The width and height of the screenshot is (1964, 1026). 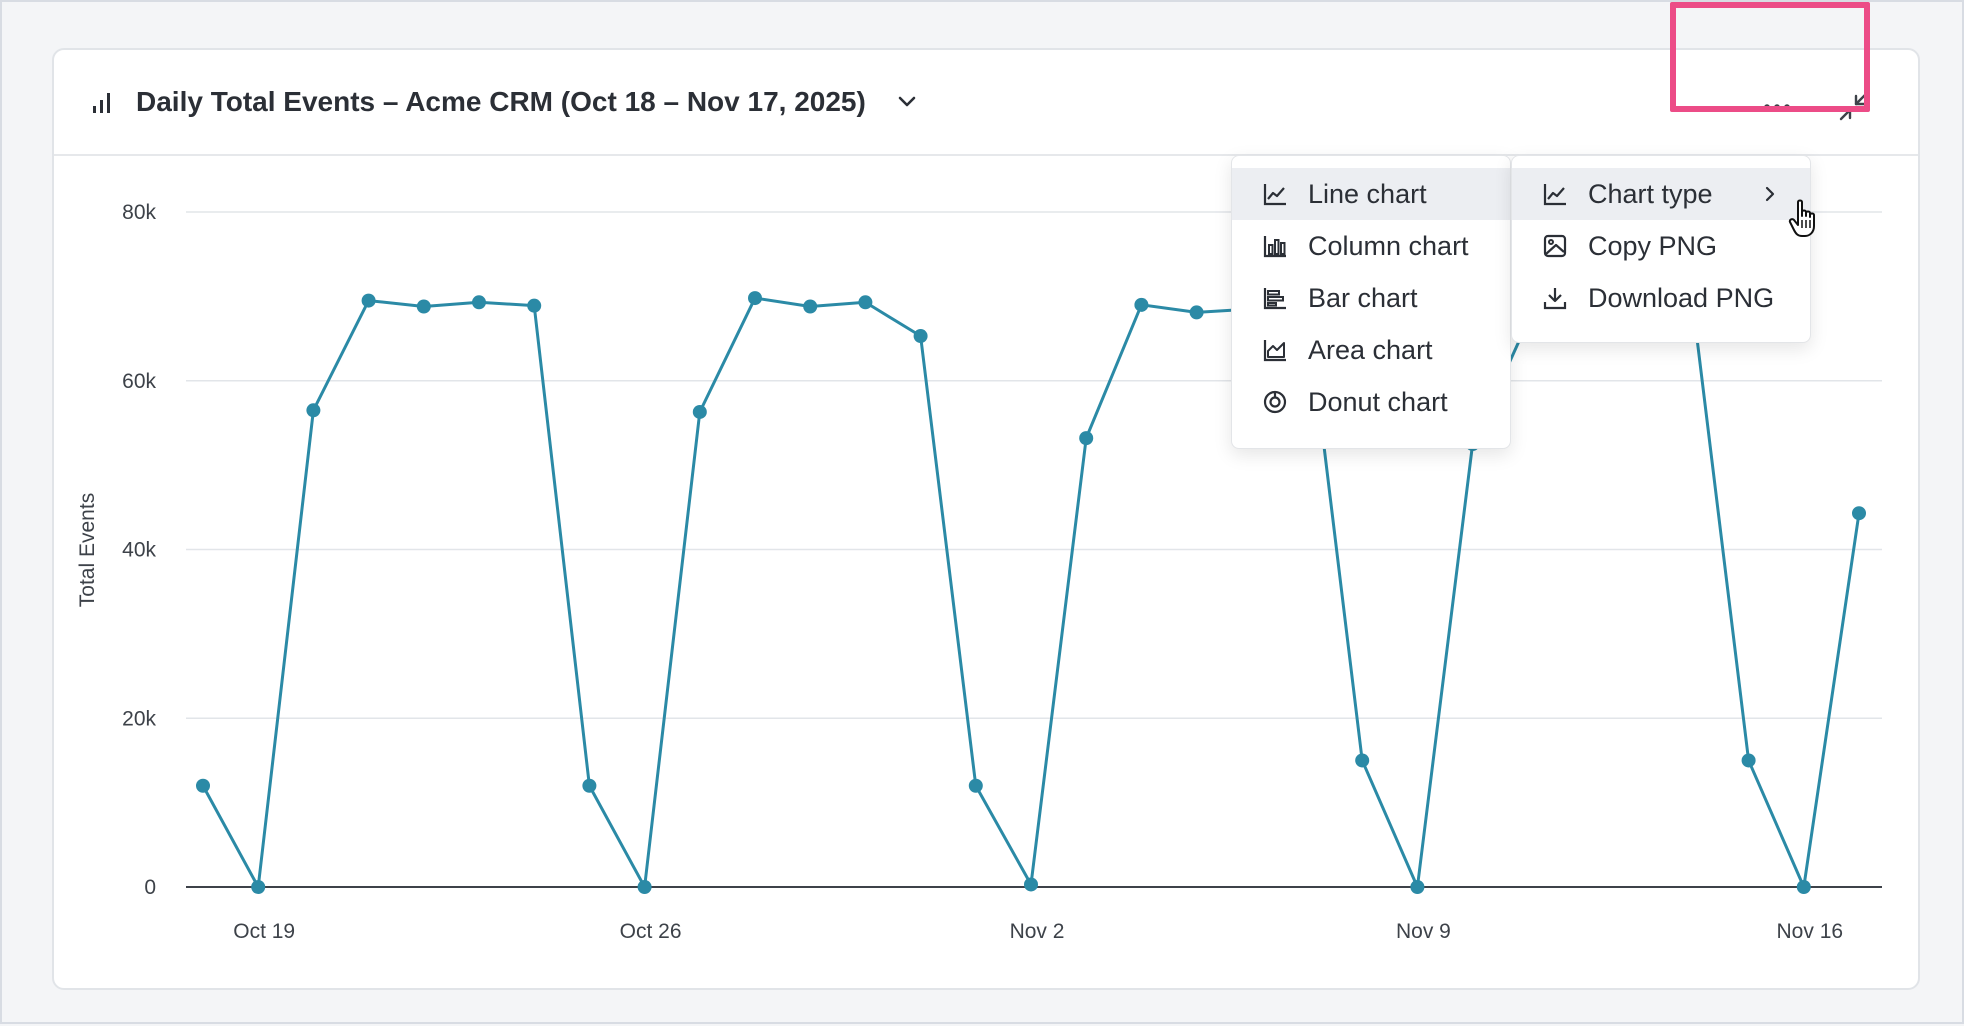 What do you see at coordinates (1363, 297) in the screenshot?
I see `menu-item-label: Bar chart` at bounding box center [1363, 297].